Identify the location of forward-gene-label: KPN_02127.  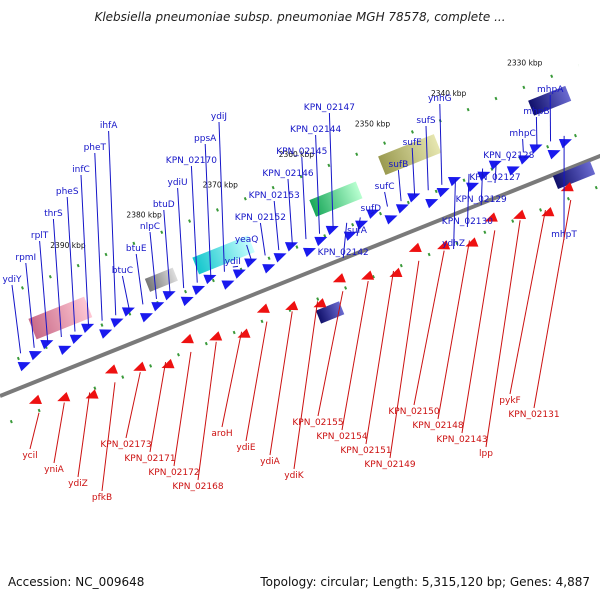
(494, 178).